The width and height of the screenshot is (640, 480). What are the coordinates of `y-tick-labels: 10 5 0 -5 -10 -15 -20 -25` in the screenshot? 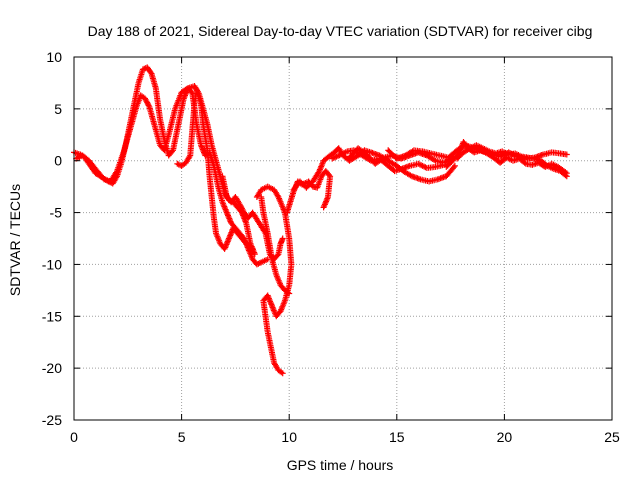 It's located at (52, 238).